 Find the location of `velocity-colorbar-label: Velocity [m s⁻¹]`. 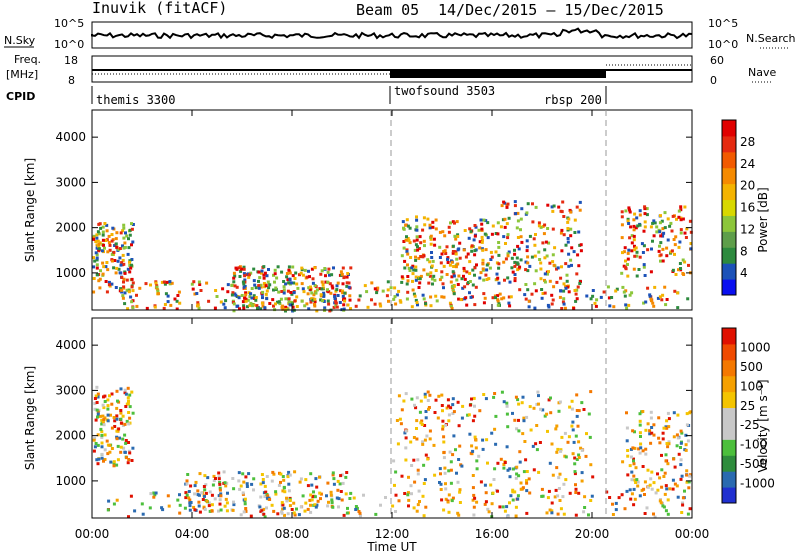

velocity-colorbar-label: Velocity [m s⁻¹] is located at coordinates (763, 425).